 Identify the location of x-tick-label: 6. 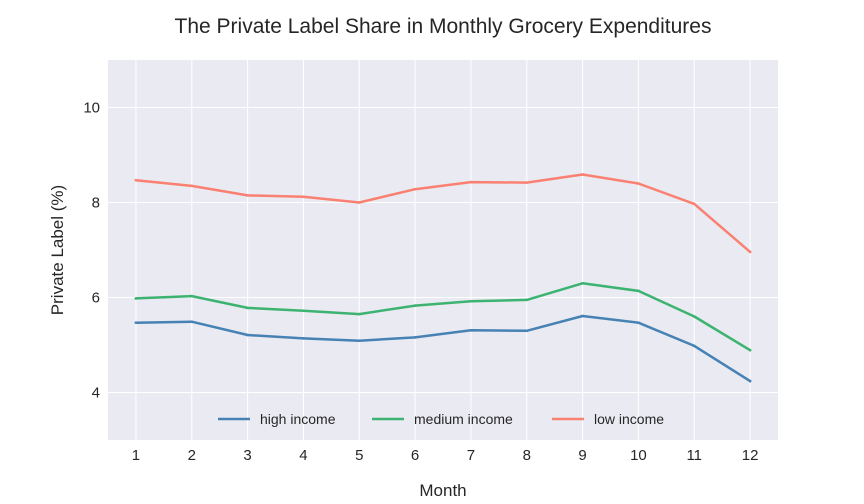
(415, 455).